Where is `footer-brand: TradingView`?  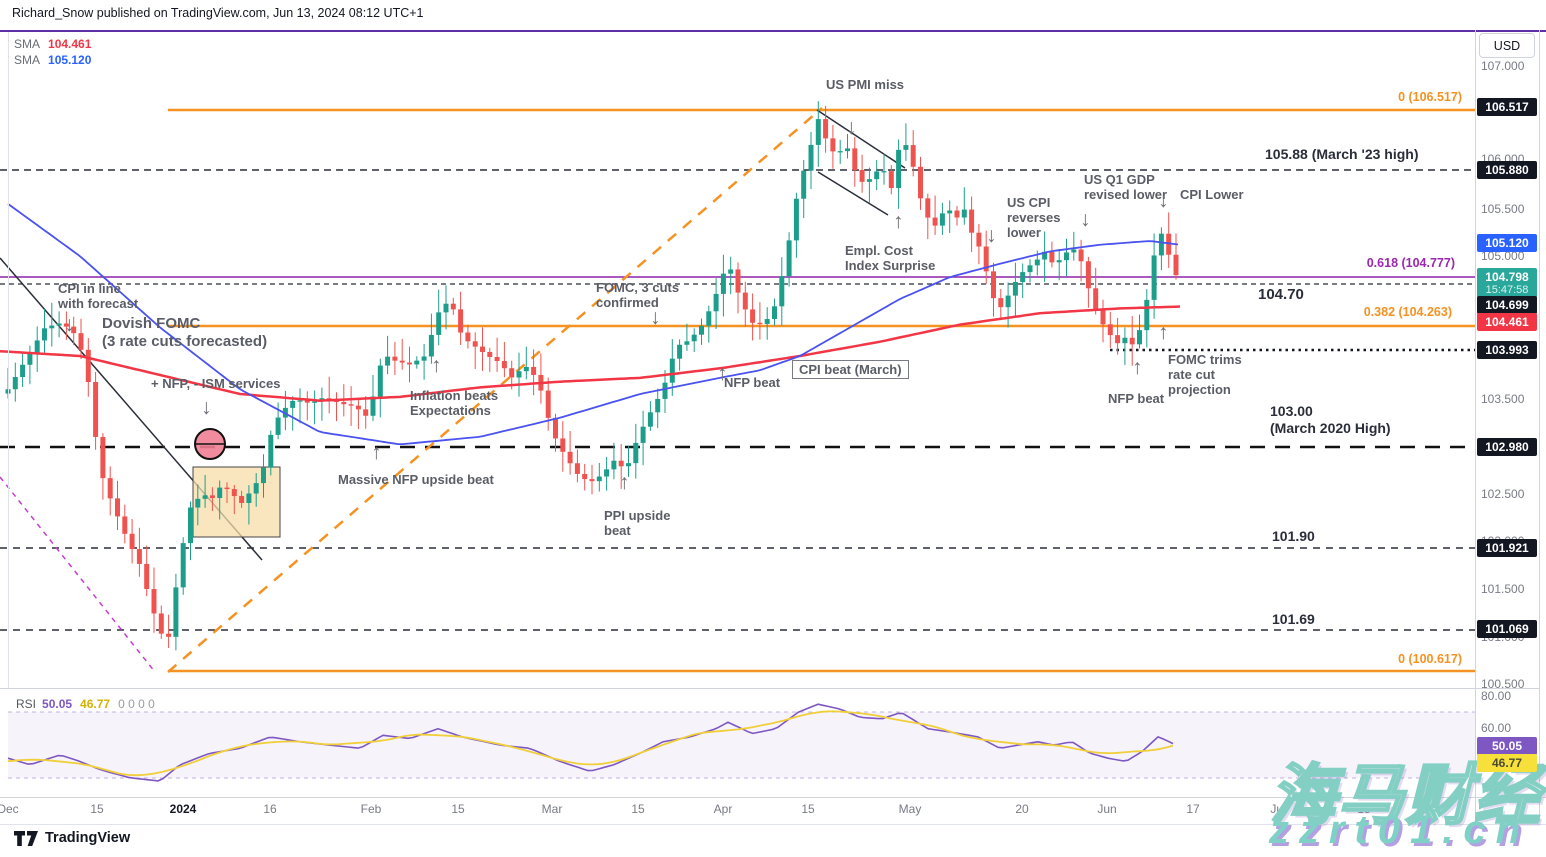 footer-brand: TradingView is located at coordinates (72, 838).